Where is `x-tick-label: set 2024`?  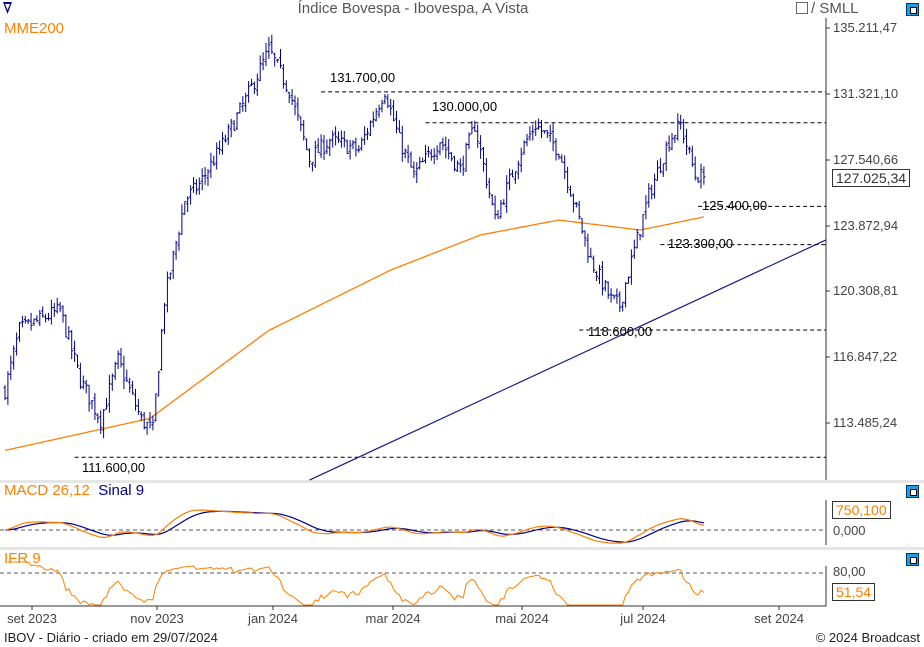 x-tick-label: set 2024 is located at coordinates (779, 618).